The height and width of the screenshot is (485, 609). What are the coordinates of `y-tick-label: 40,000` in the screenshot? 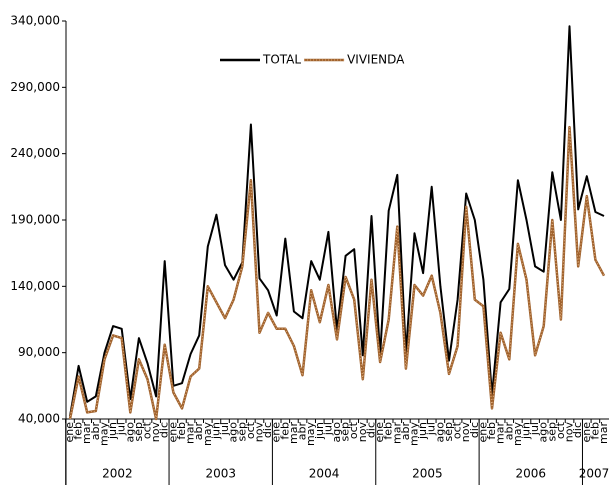 It's located at (39, 419).